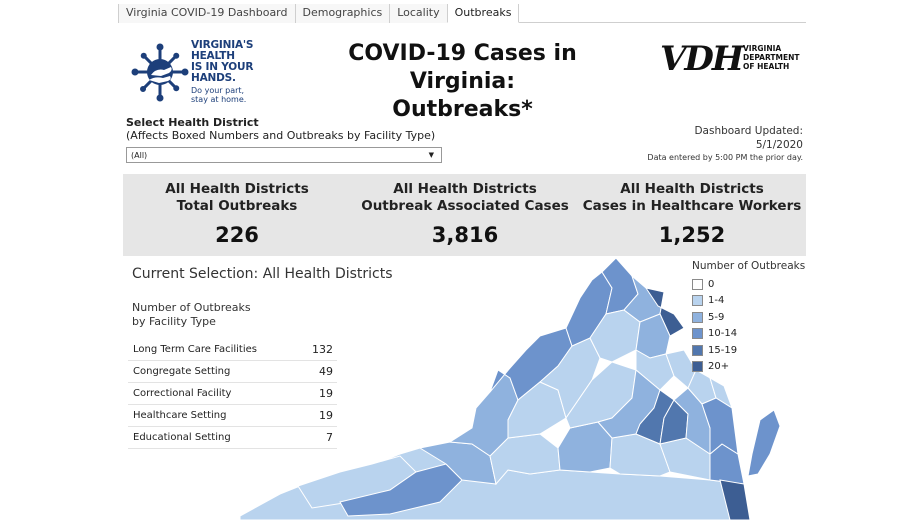  I want to click on table-row: Correctional Facility 19, so click(232, 394).